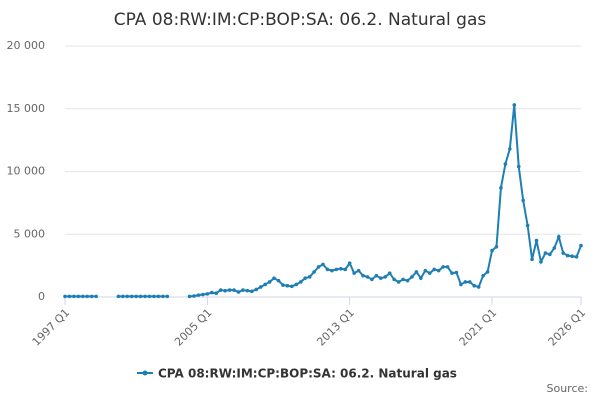 The image size is (600, 400). What do you see at coordinates (568, 388) in the screenshot?
I see `source: Source:` at bounding box center [568, 388].